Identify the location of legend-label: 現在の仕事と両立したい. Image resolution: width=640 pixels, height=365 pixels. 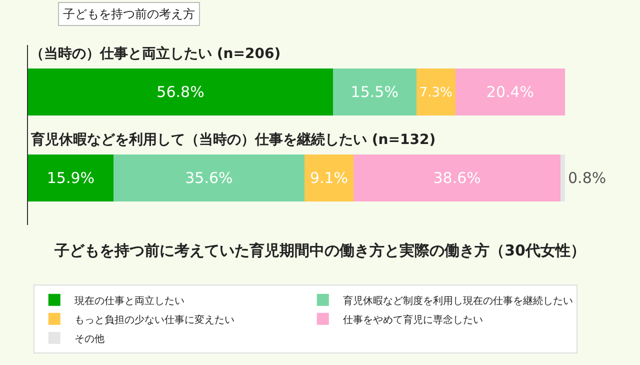
(129, 300).